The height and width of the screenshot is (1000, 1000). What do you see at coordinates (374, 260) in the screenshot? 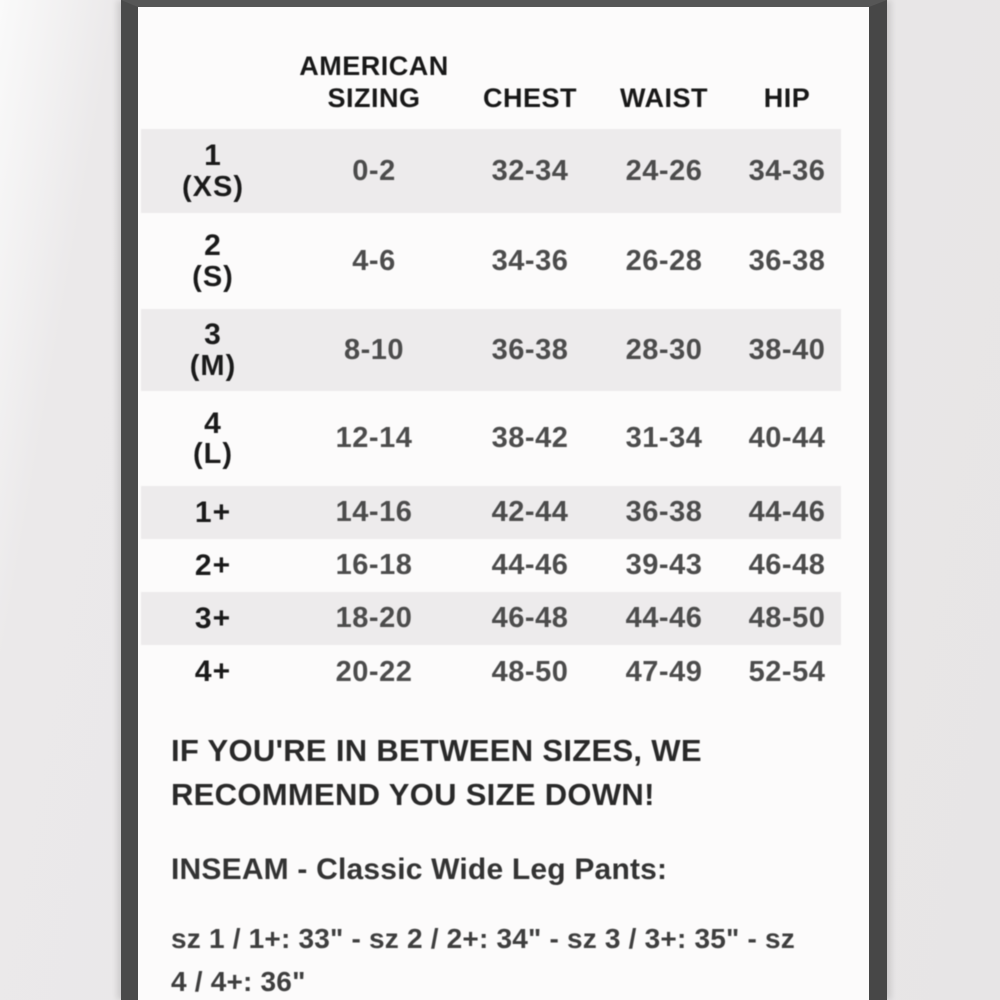
I see `american-sizing-value: 4-6` at bounding box center [374, 260].